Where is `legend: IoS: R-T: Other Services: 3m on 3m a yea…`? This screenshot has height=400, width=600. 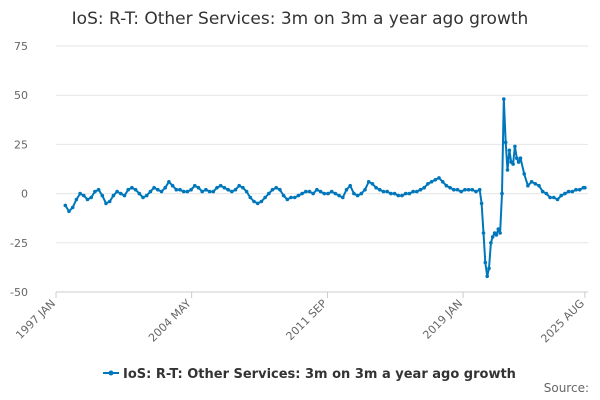 legend: IoS: R-T: Other Services: 3m on 3m a yea… is located at coordinates (309, 374).